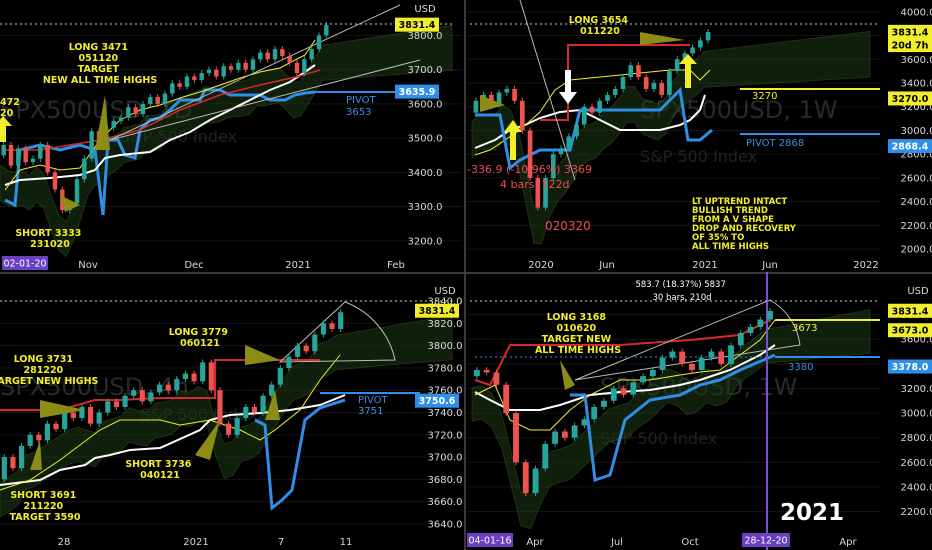 The height and width of the screenshot is (550, 932). What do you see at coordinates (600, 26) in the screenshot?
I see `annotation-long-3654: LONG 3654 011220` at bounding box center [600, 26].